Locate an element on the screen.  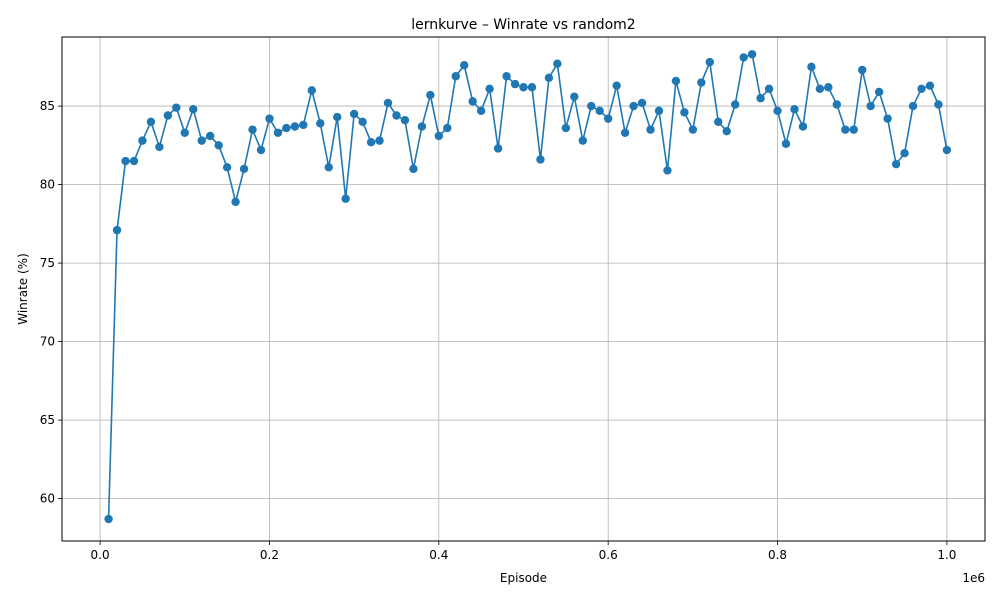
y-tick-label: 80 is located at coordinates (47, 185).